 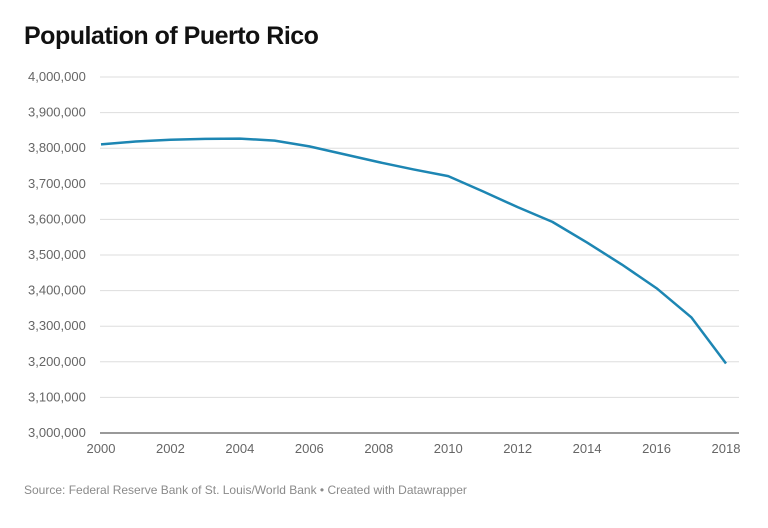 What do you see at coordinates (57, 218) in the screenshot?
I see `y-tick-label: 3,600,000` at bounding box center [57, 218].